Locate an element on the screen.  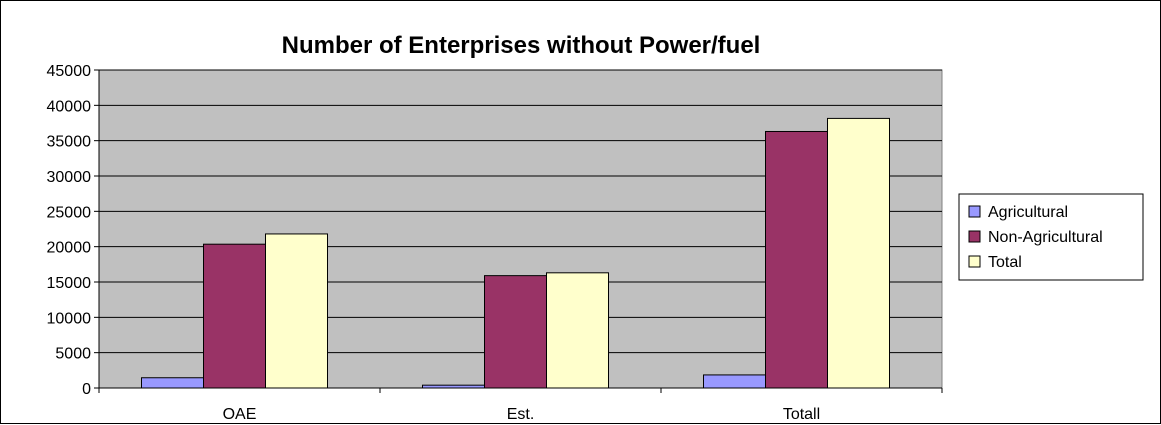
x-tick-label: Est. is located at coordinates (521, 414).